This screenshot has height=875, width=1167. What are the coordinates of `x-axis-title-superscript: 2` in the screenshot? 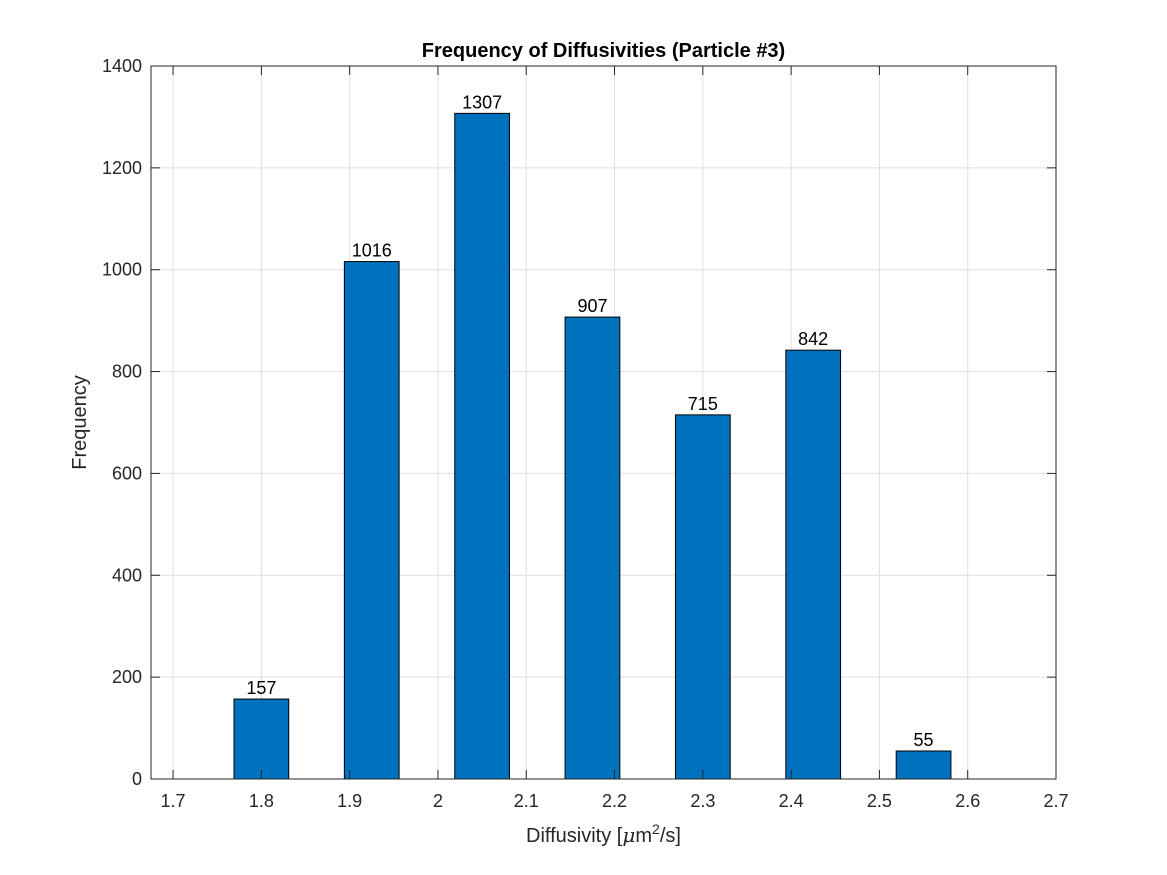 It's located at (656, 829).